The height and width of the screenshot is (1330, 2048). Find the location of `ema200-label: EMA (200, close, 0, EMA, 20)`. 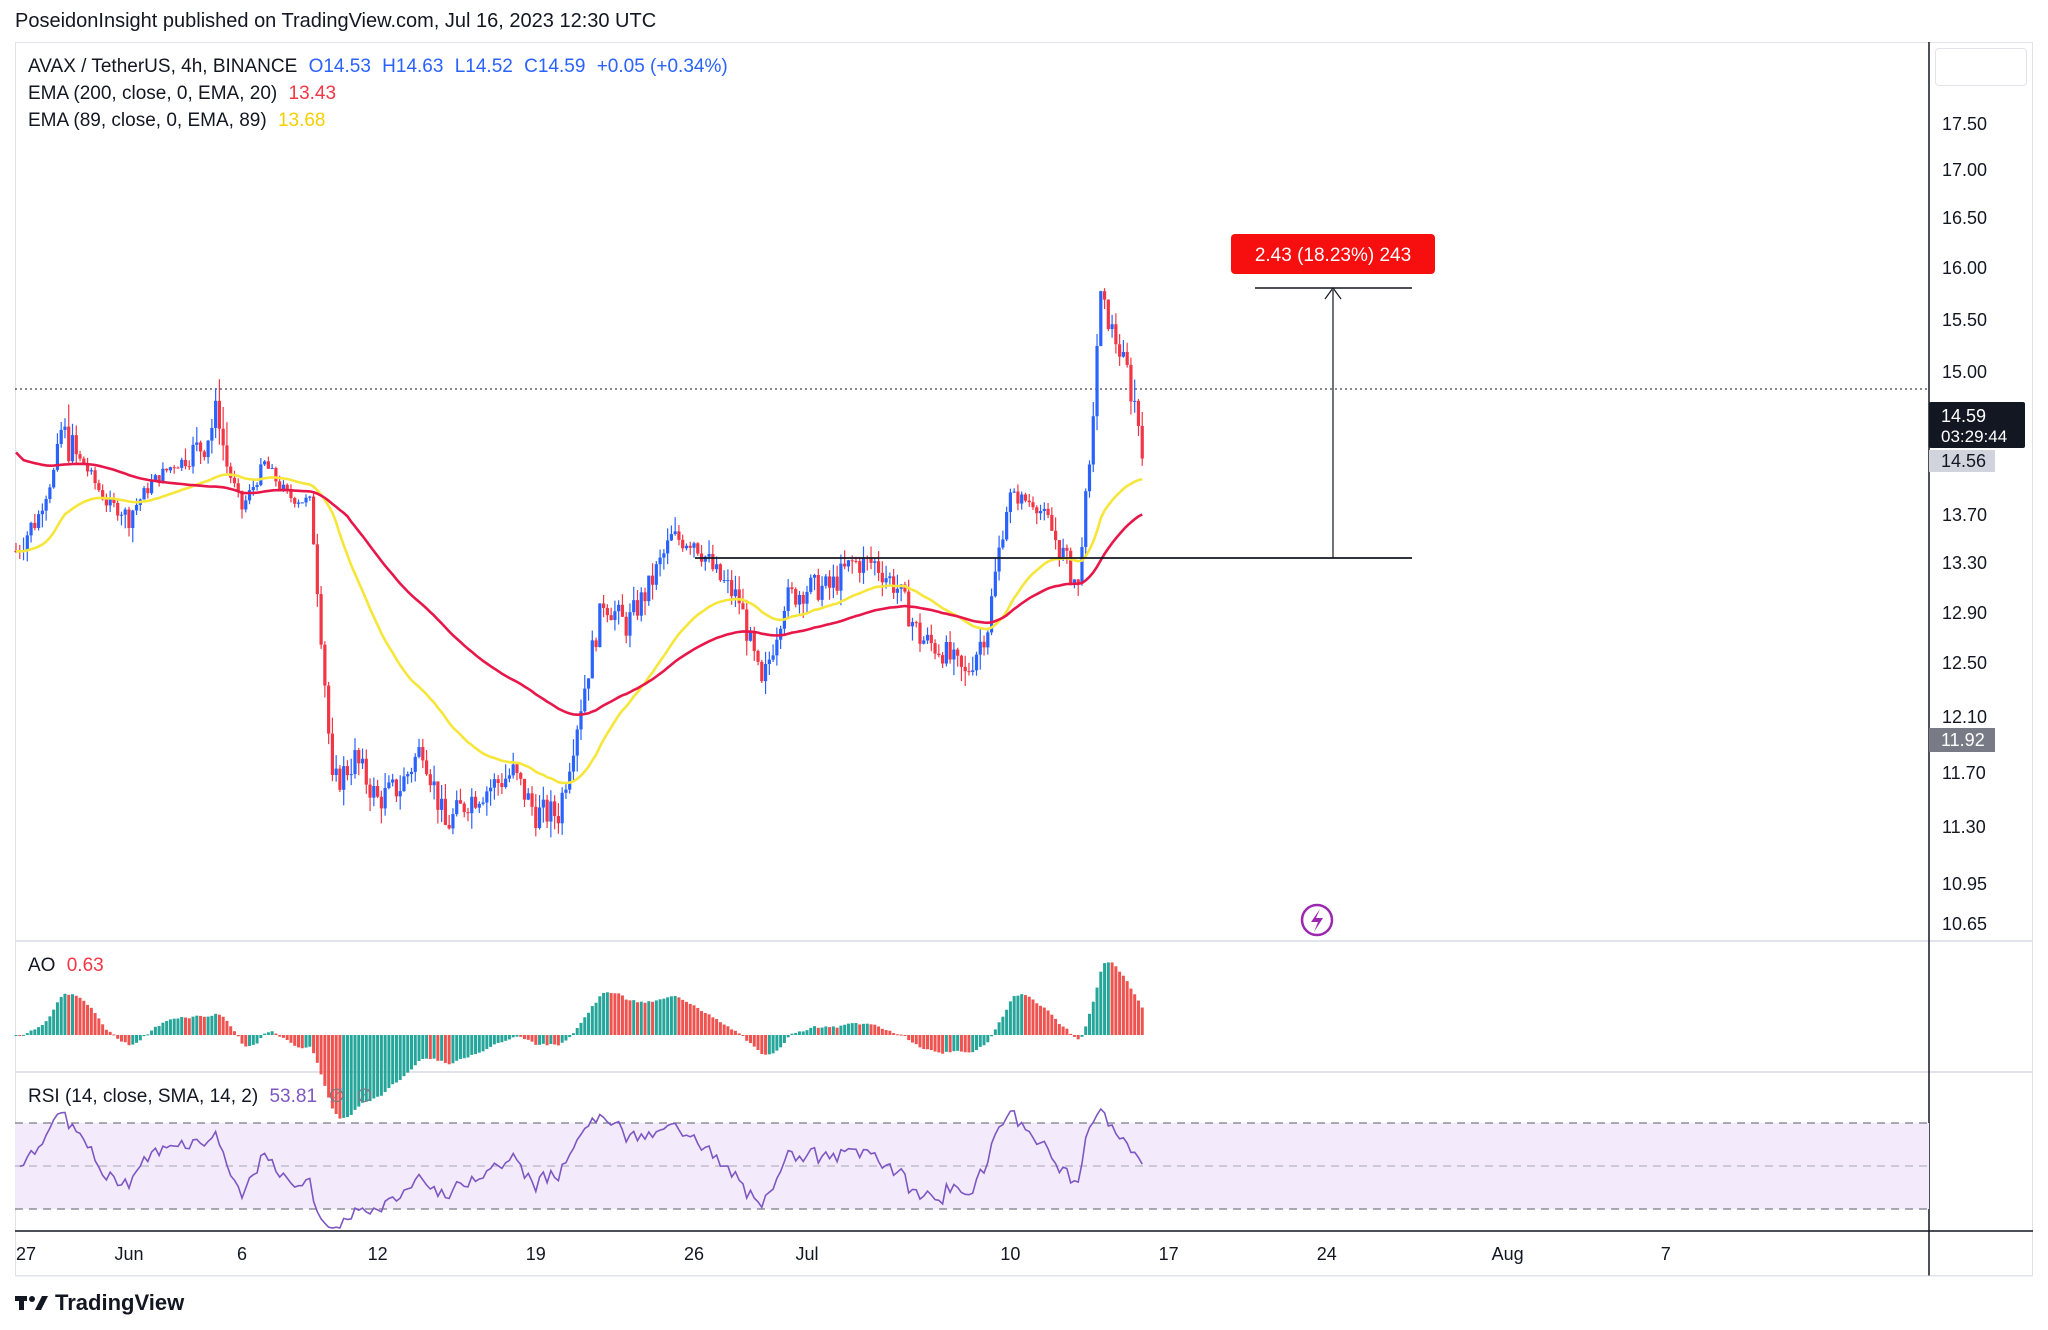

ema200-label: EMA (200, close, 0, EMA, 20) is located at coordinates (153, 93).